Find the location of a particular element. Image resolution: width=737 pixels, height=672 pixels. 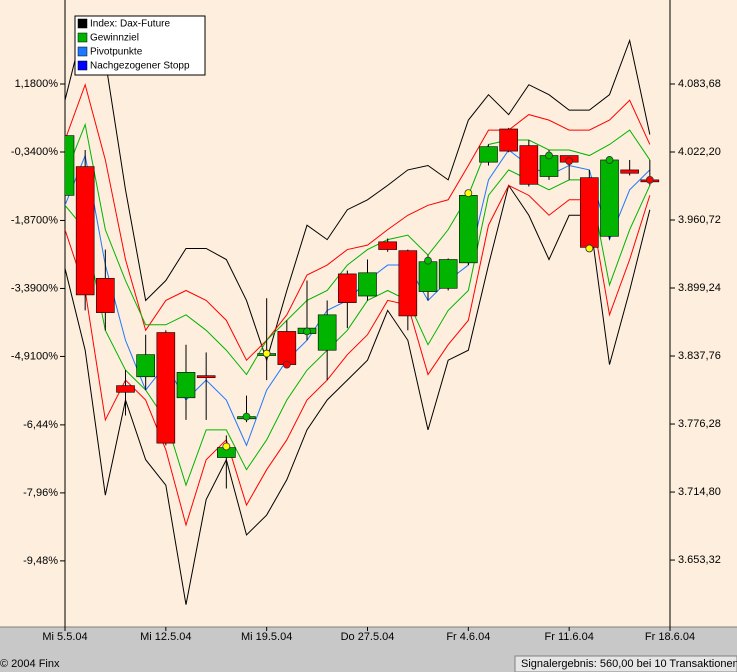

y-tick-label: 3.837,76 is located at coordinates (699, 356).